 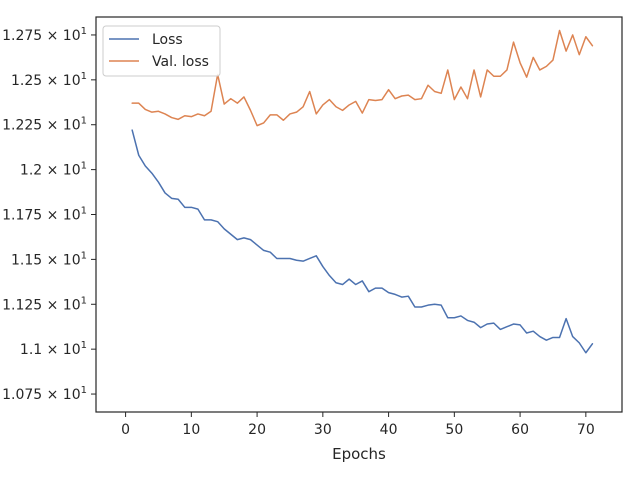 What do you see at coordinates (161, 51) in the screenshot?
I see `legend: Loss Val. loss` at bounding box center [161, 51].